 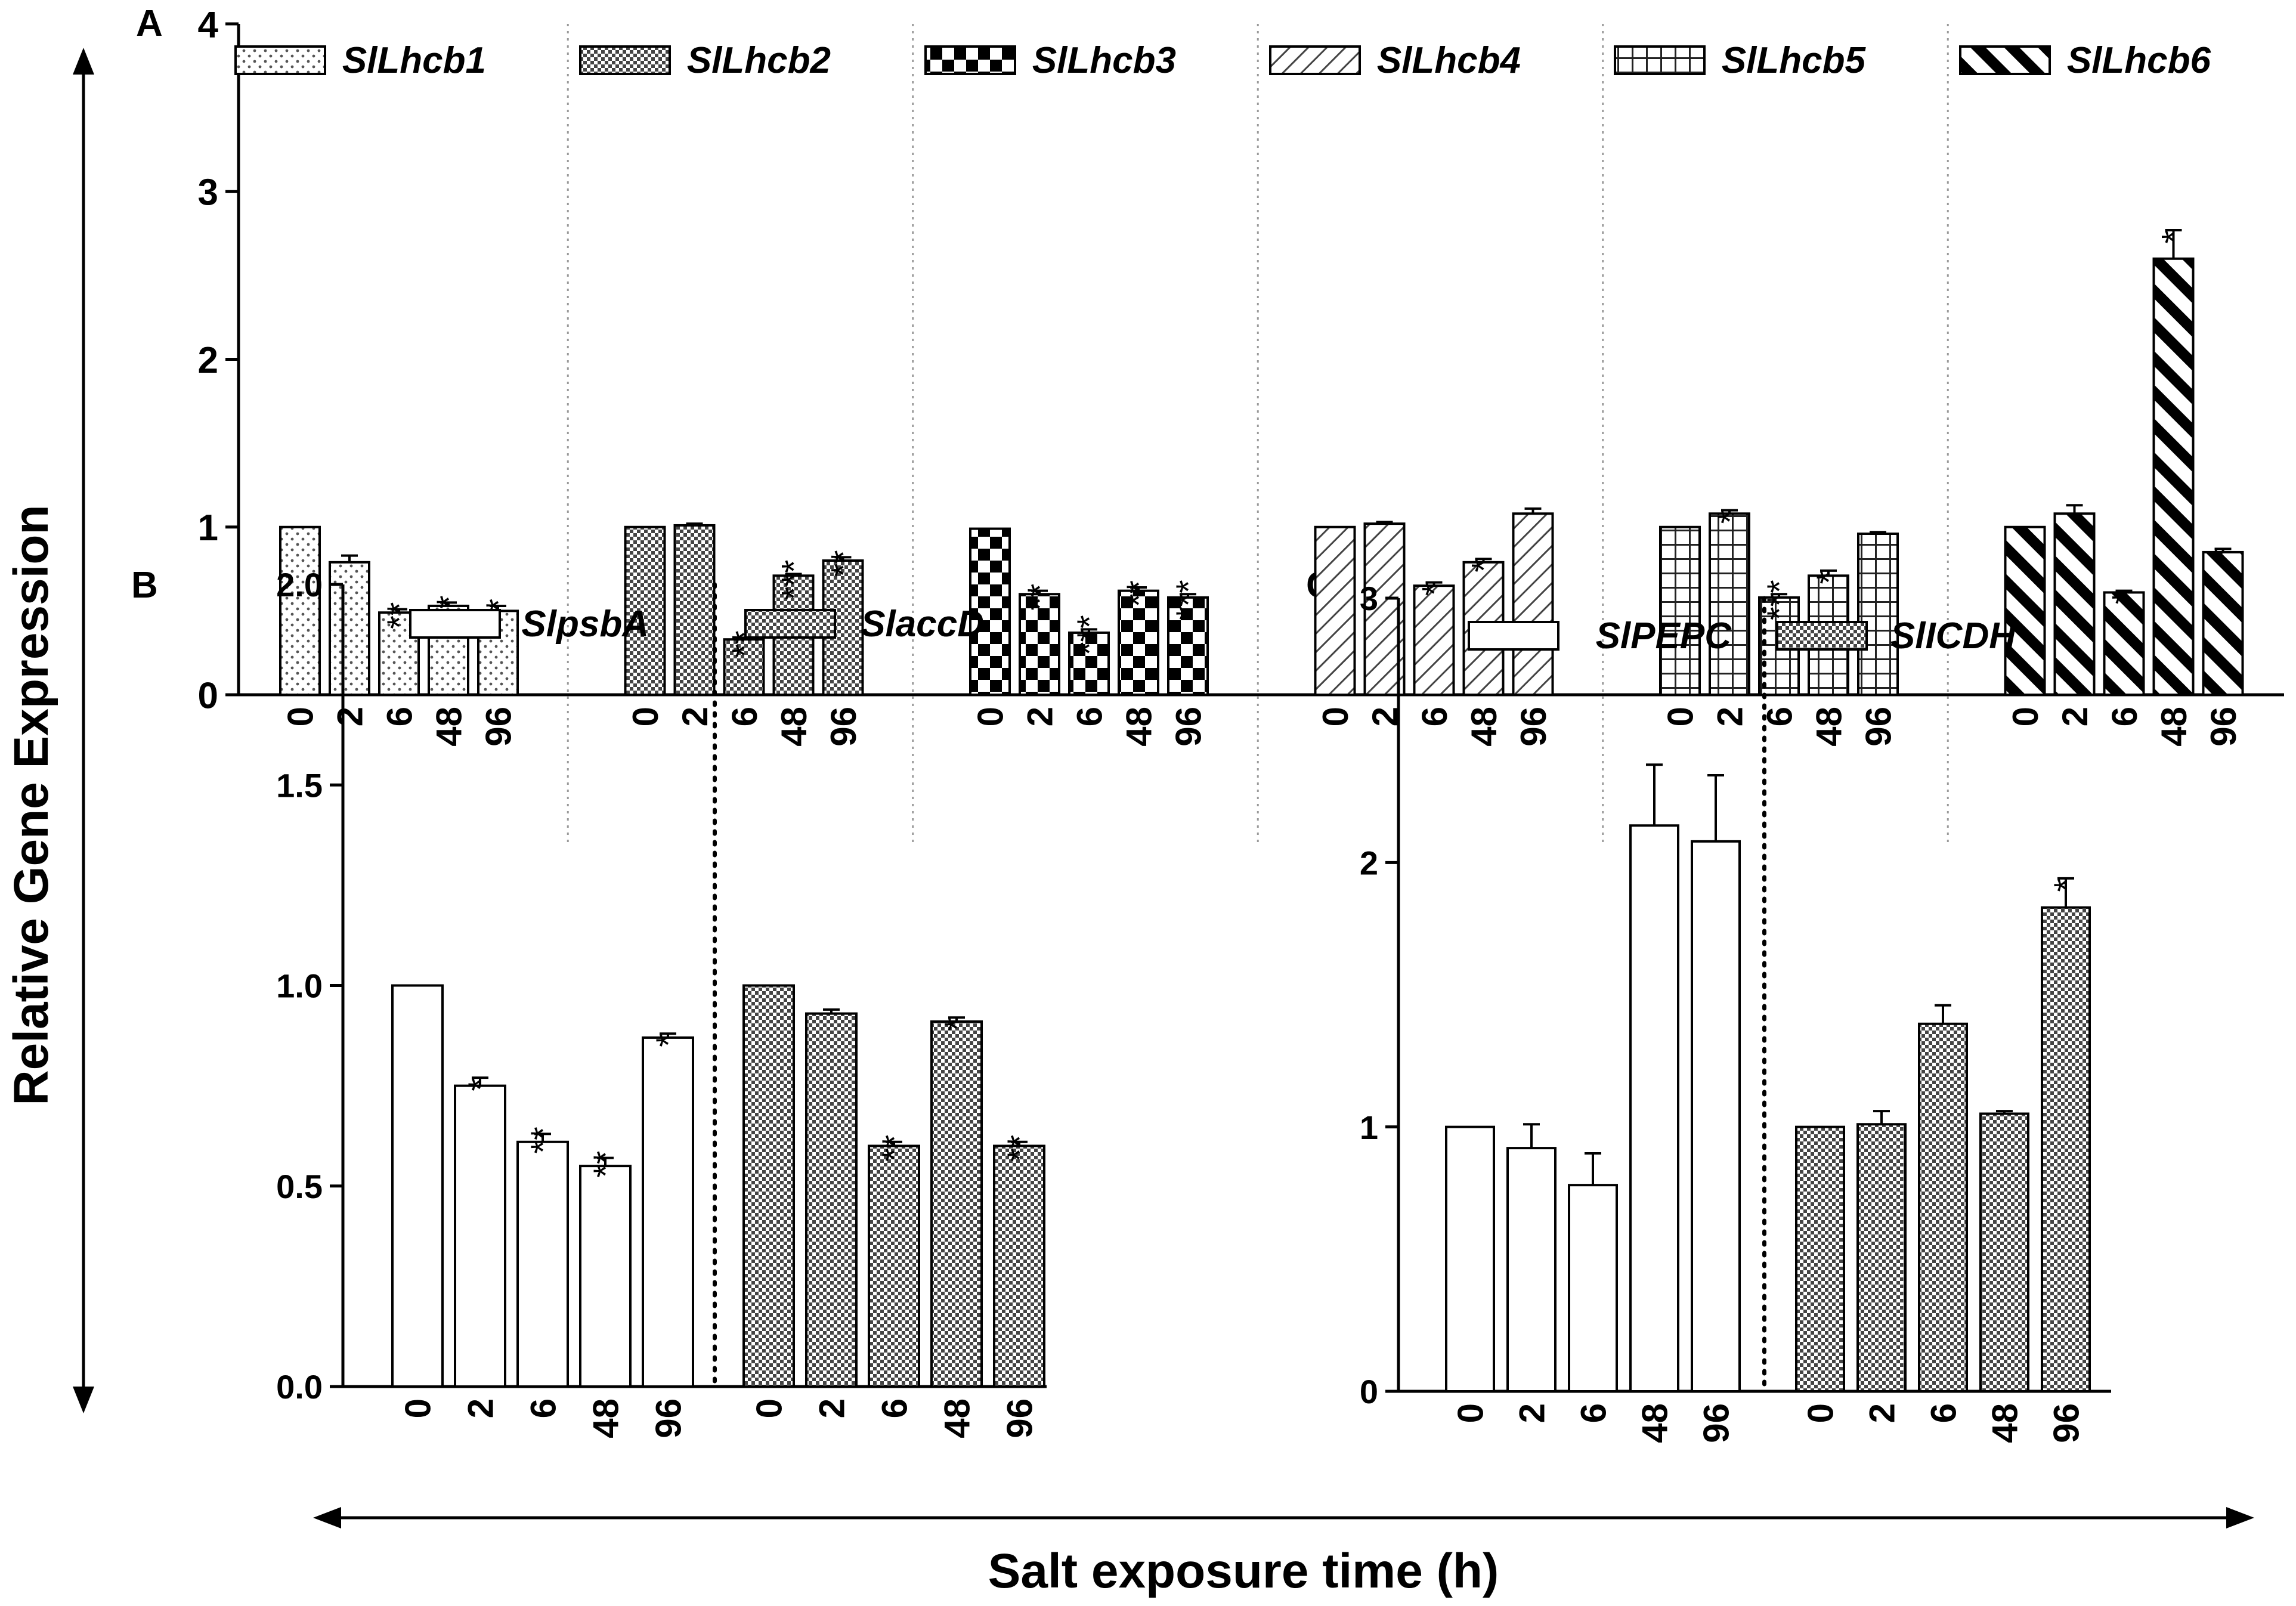 What do you see at coordinates (1794, 61) in the screenshot?
I see `legend-label: SlLhcb5` at bounding box center [1794, 61].